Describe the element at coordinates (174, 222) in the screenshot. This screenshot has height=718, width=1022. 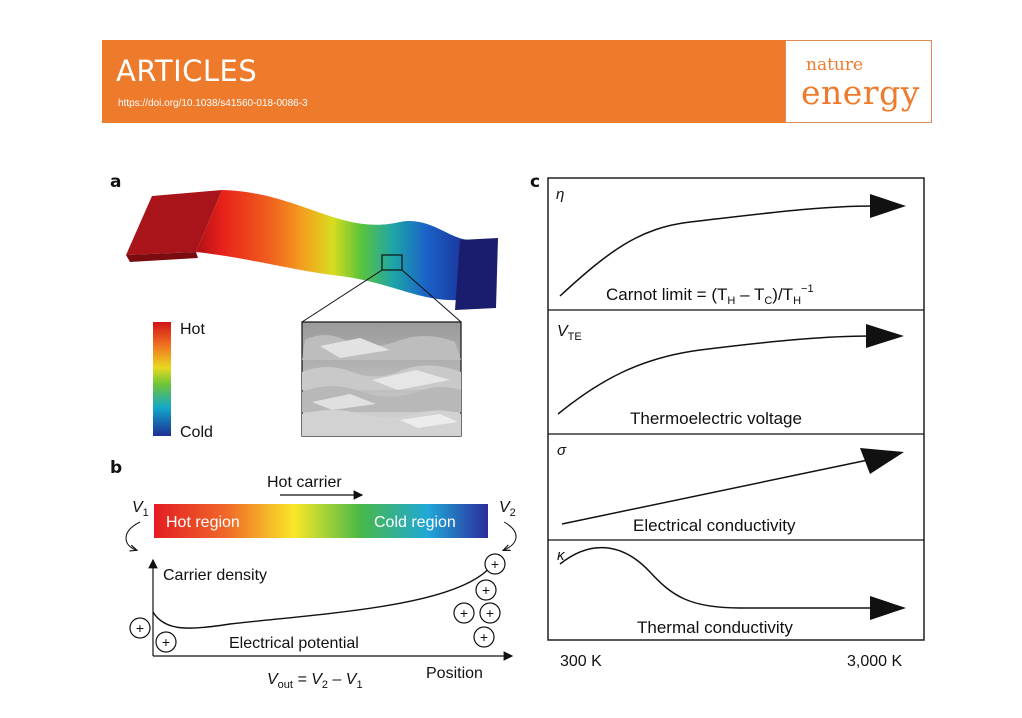
I see `hot-end-block` at that location.